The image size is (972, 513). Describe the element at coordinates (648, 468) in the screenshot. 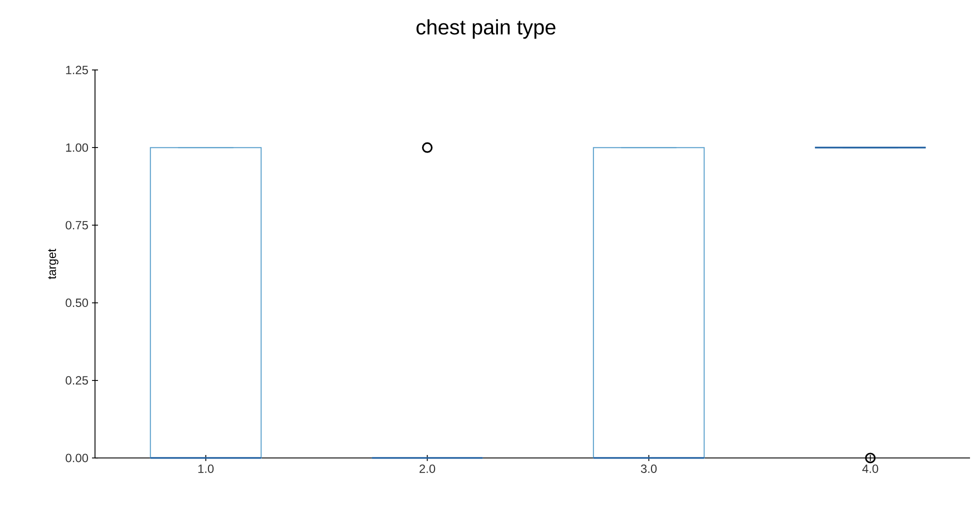

I see `x-tick-label: 3.0` at that location.